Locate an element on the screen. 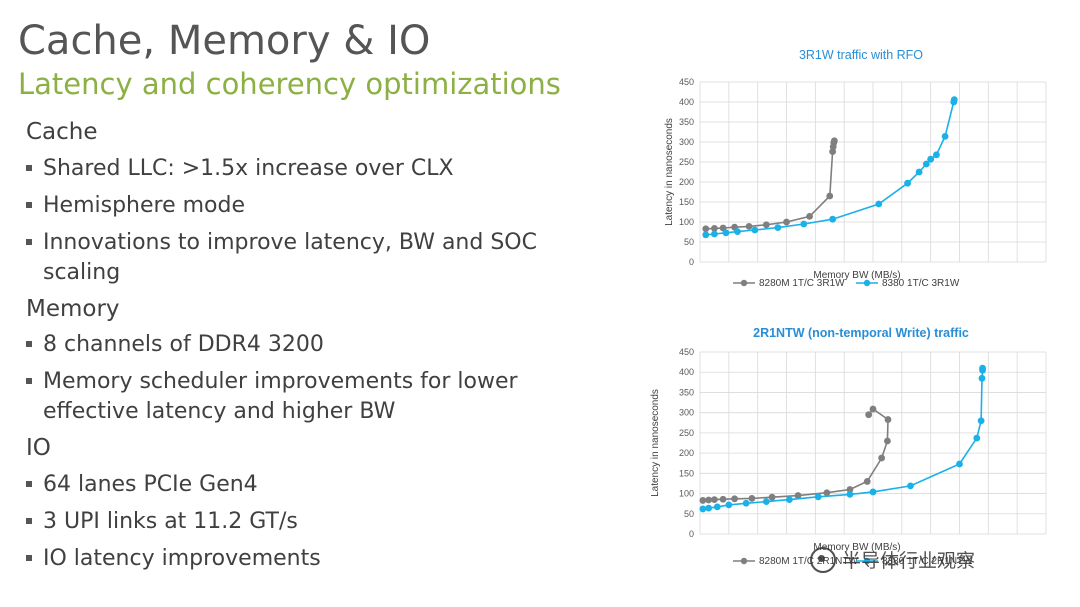  slide-subtitle: Latency and coherency optimizations is located at coordinates (289, 84).